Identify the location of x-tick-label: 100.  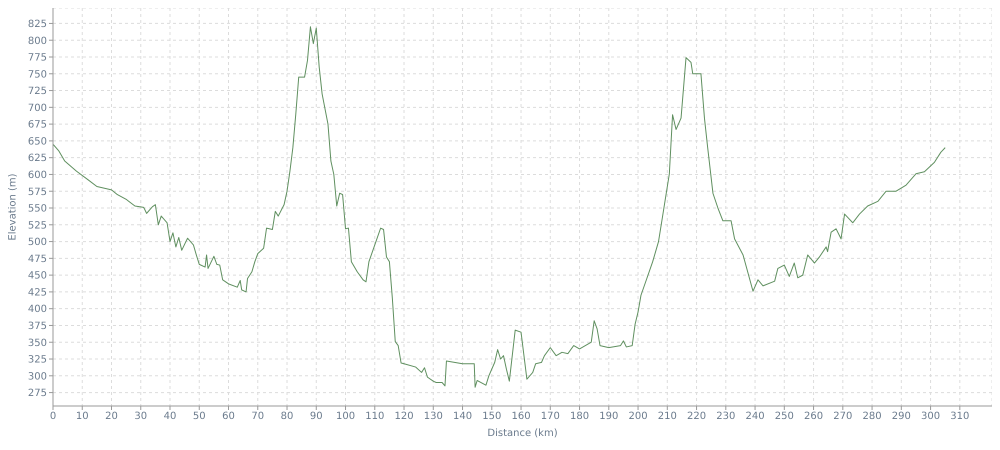
(346, 416).